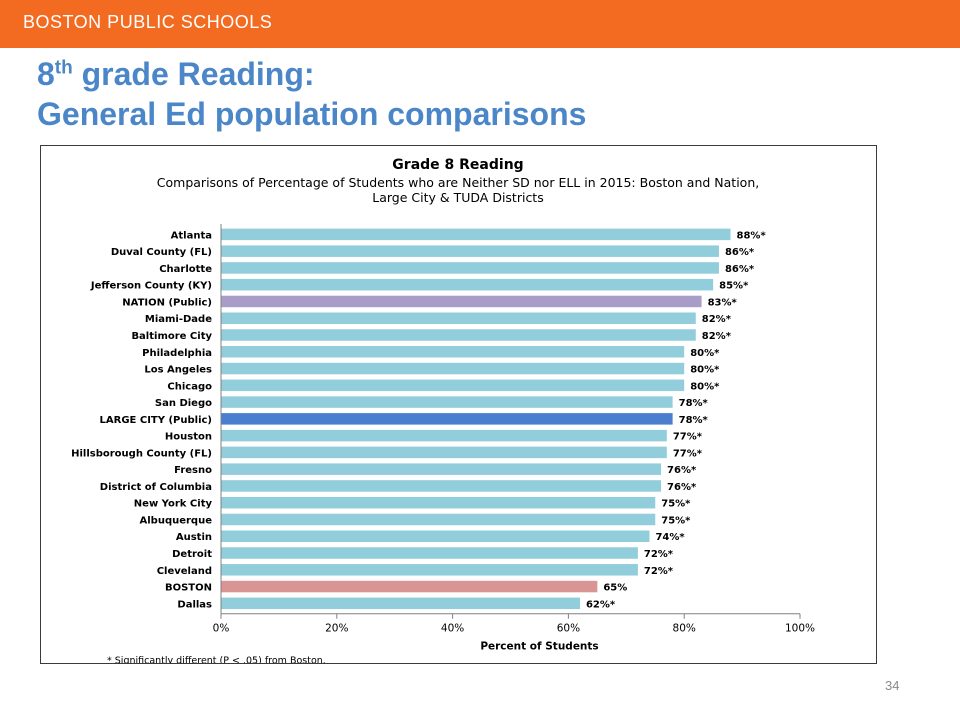 The height and width of the screenshot is (720, 960). I want to click on x-tick-label: 0%, so click(221, 629).